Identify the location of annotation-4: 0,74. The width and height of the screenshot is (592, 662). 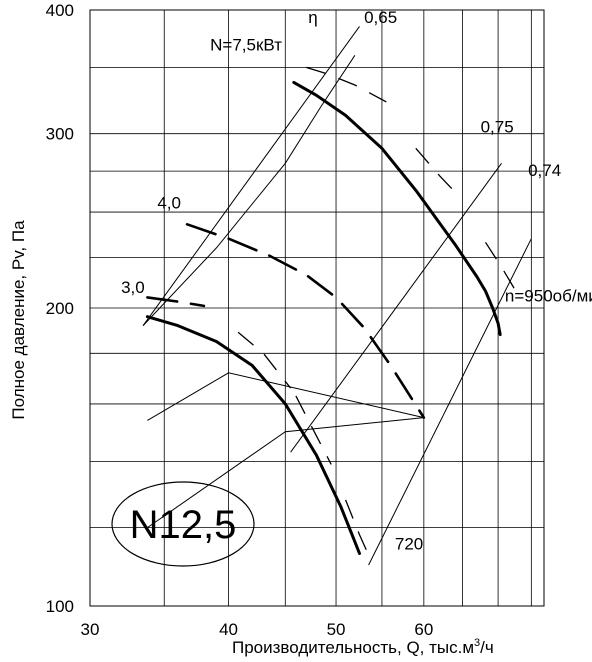
(544, 170).